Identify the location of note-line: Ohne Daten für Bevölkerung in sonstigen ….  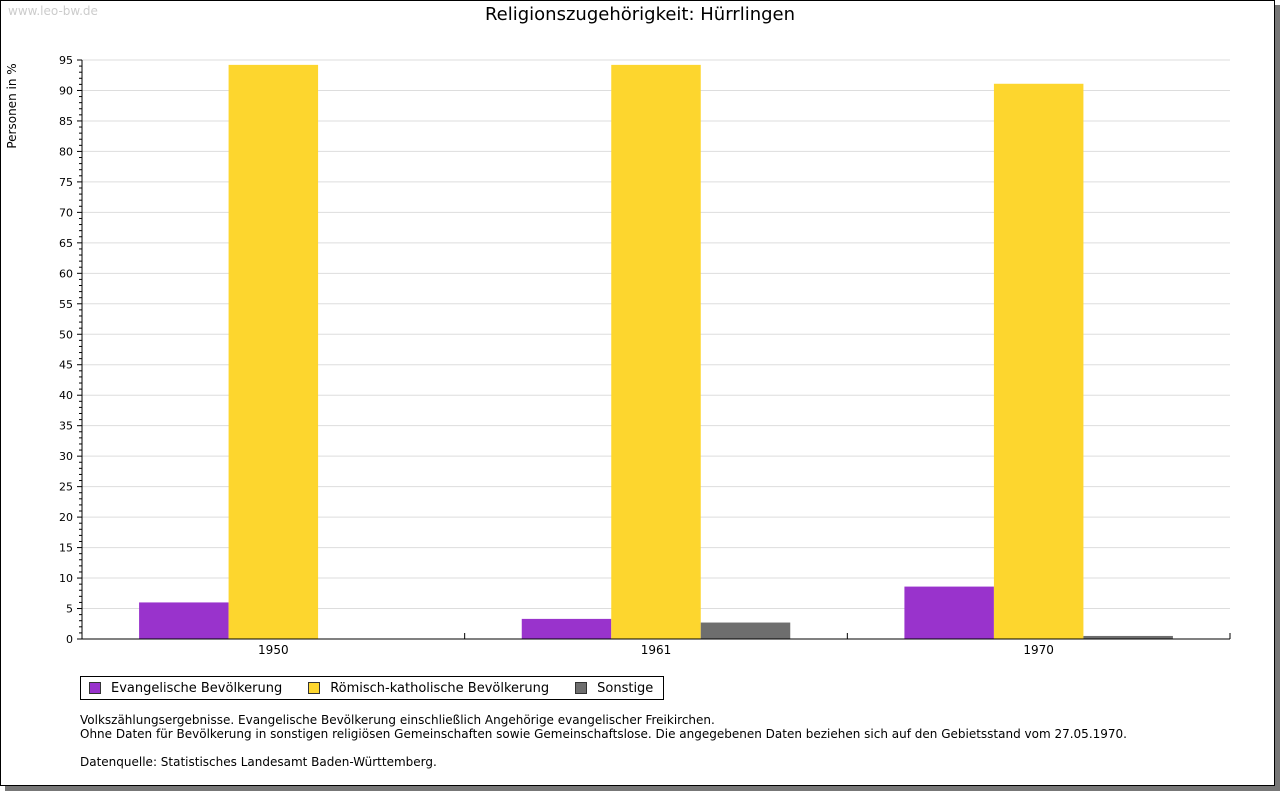
(603, 734).